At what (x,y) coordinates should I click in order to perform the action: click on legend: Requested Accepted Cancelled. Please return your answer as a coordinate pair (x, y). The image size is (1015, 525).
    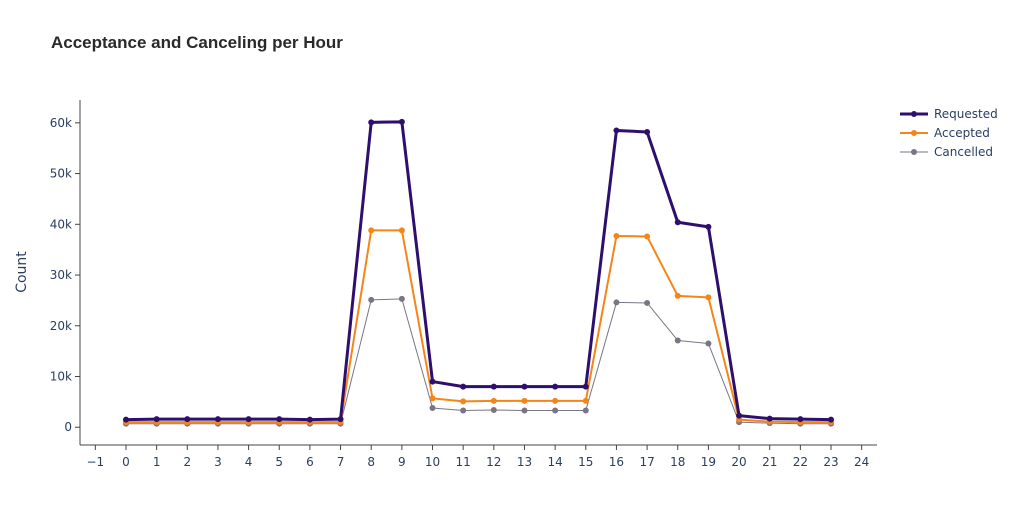
    Looking at the image, I should click on (949, 133).